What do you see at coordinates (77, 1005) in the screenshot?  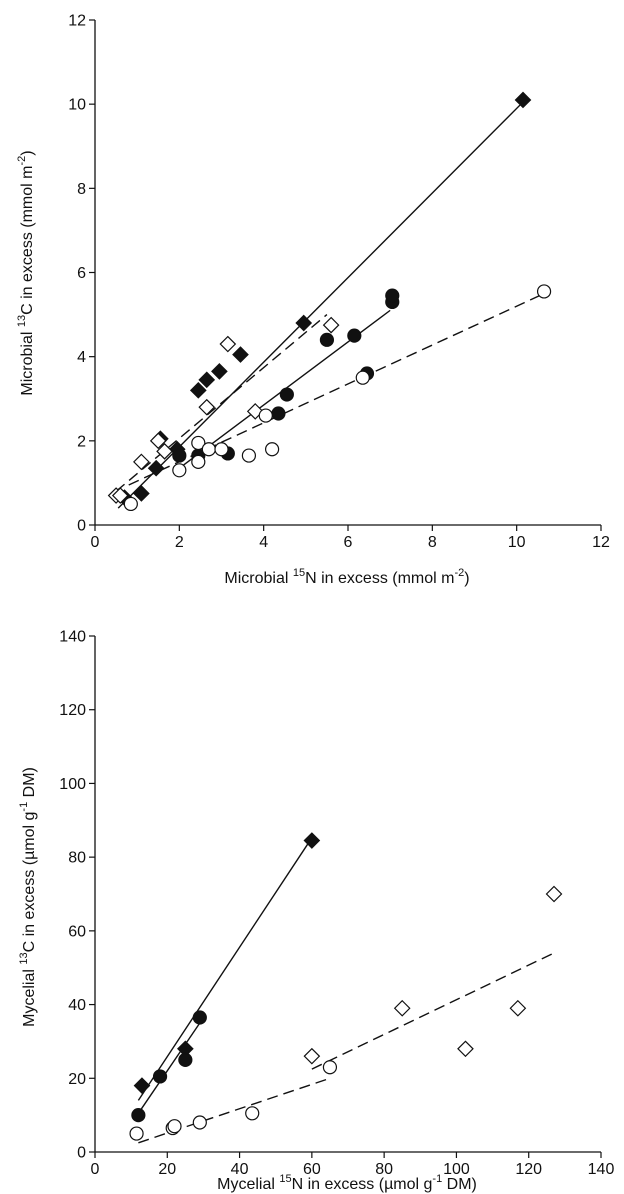 I see `y-tick-label: 40` at bounding box center [77, 1005].